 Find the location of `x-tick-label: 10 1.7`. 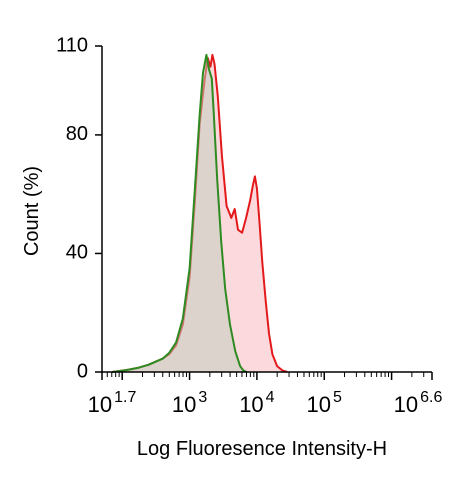

x-tick-label: 10 1.7 is located at coordinates (112, 403).